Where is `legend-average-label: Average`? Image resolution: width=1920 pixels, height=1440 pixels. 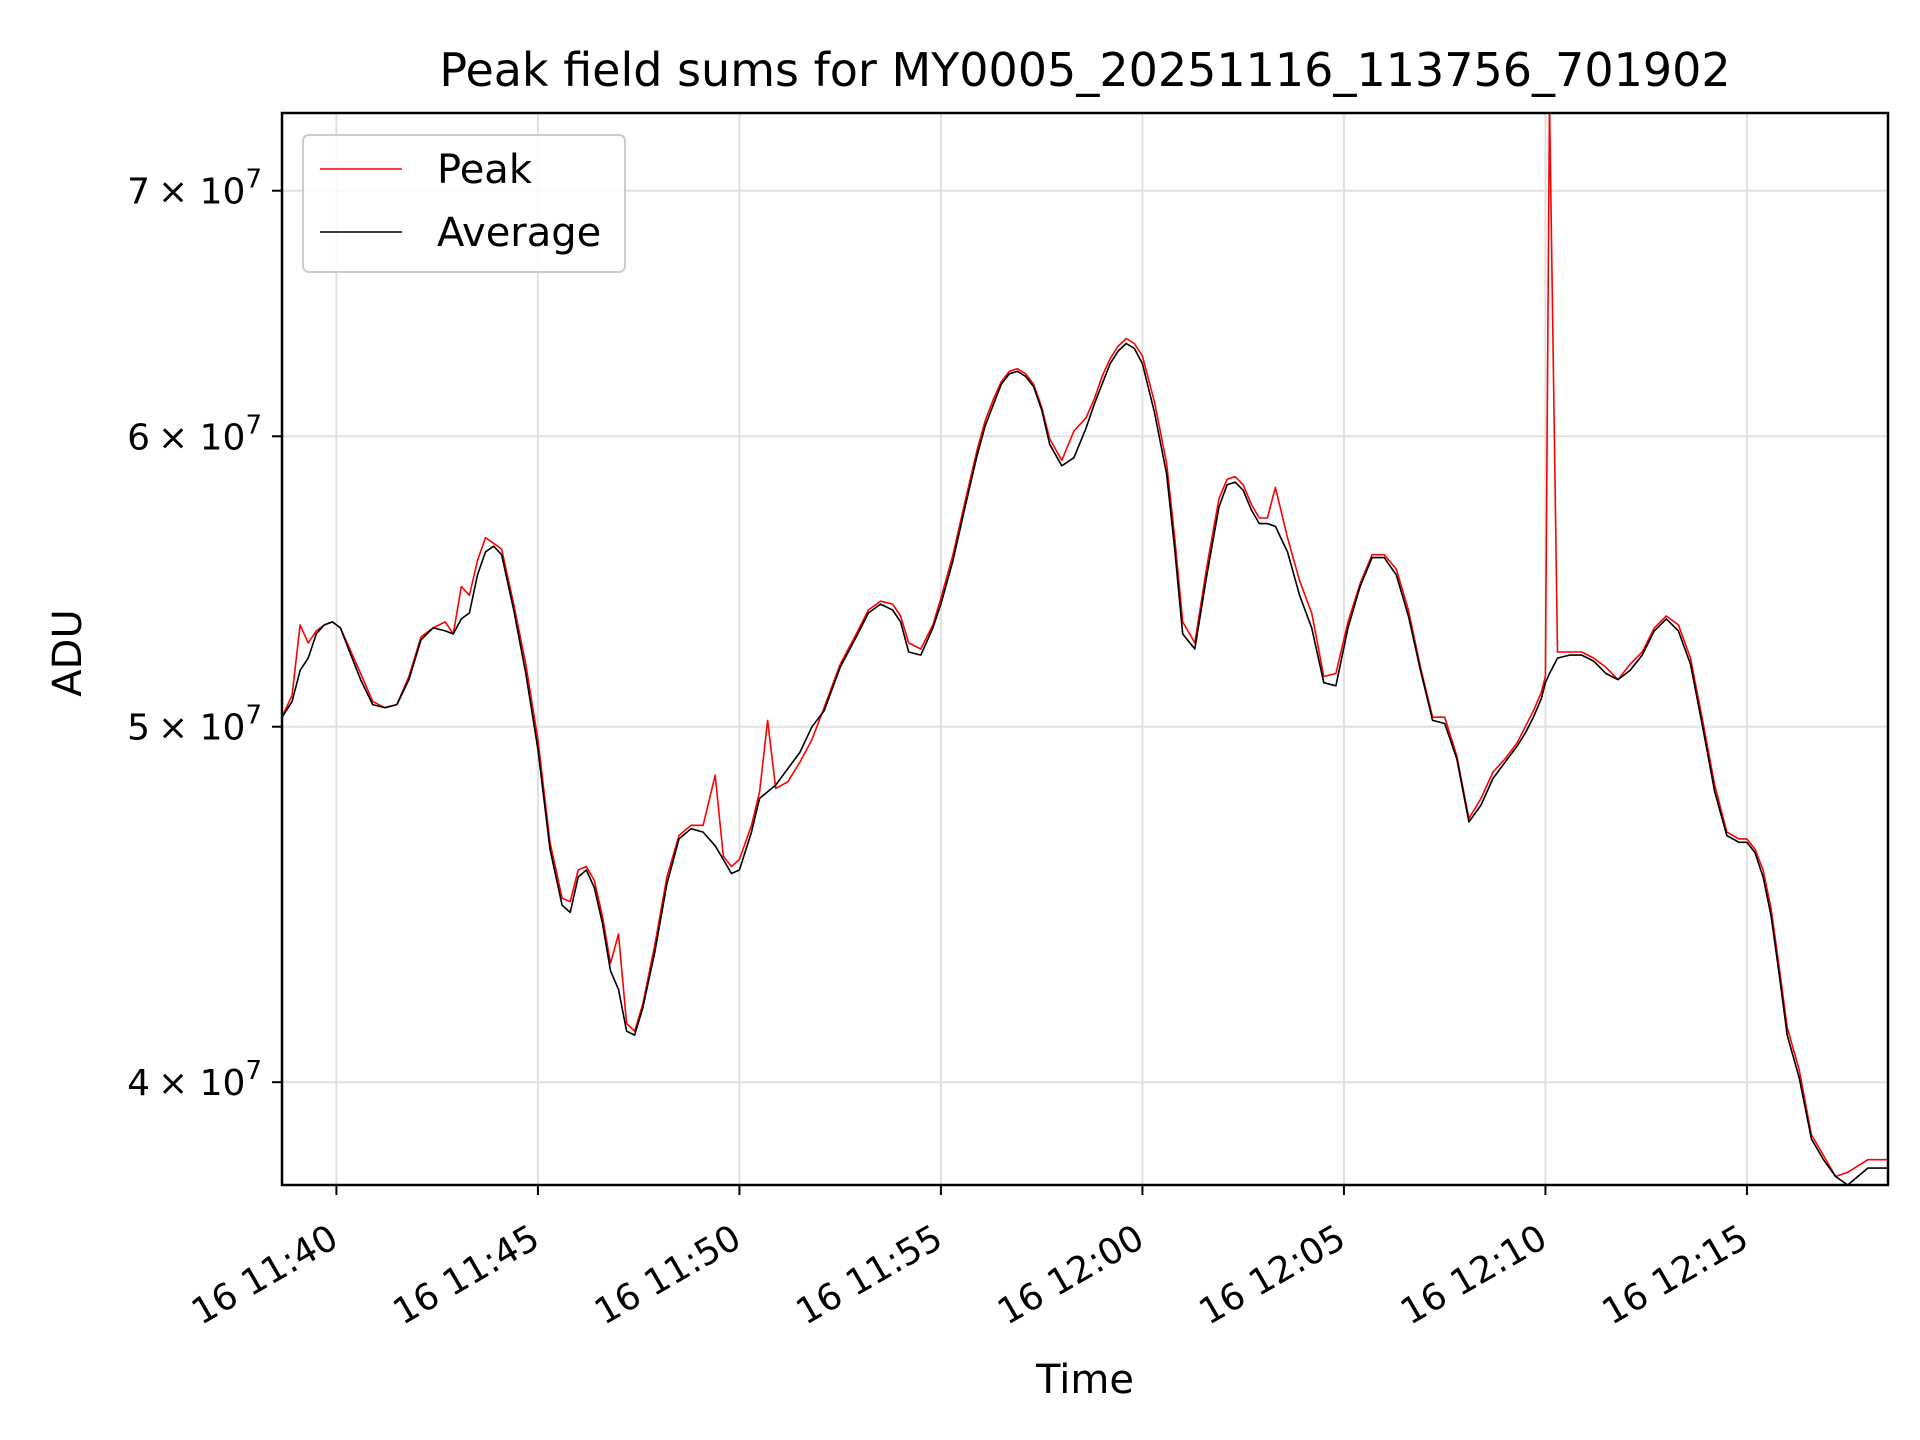 legend-average-label: Average is located at coordinates (519, 233).